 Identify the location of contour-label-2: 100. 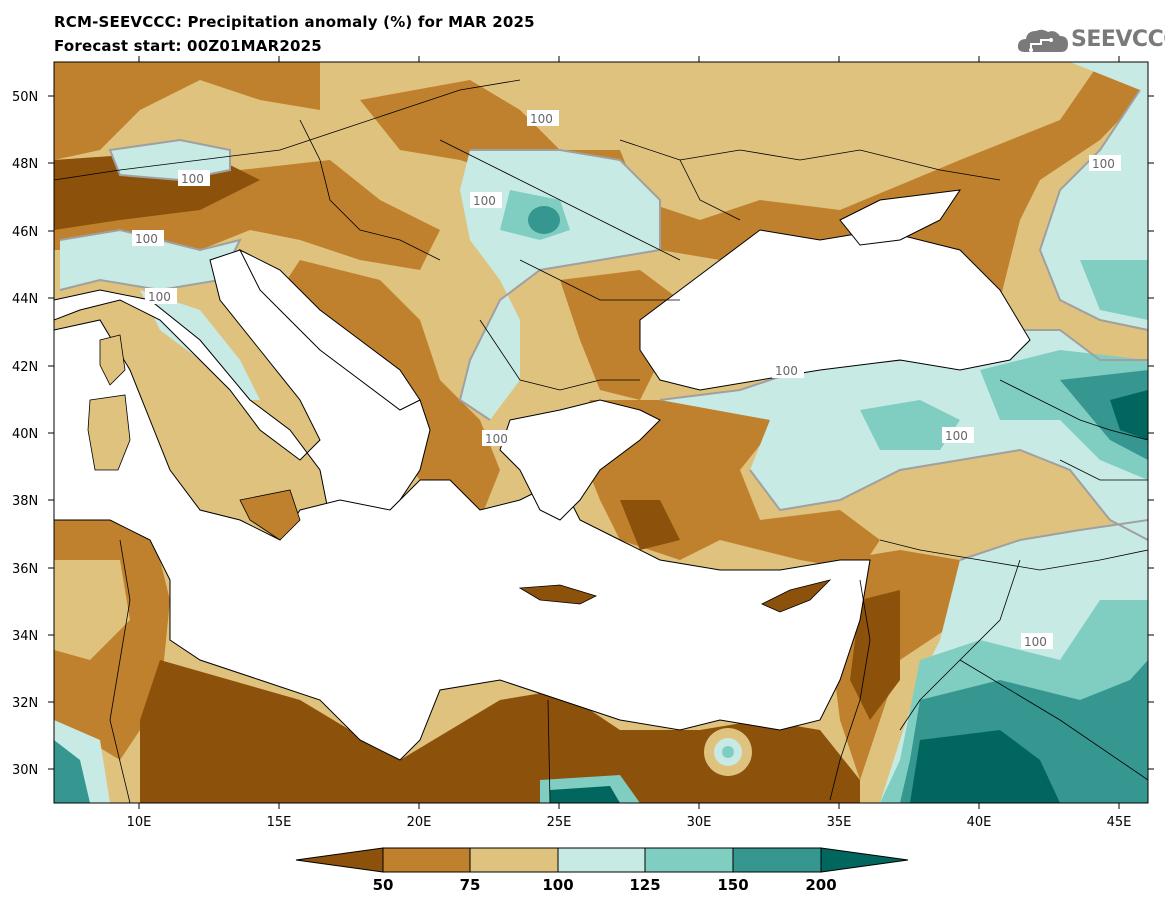
(194, 178).